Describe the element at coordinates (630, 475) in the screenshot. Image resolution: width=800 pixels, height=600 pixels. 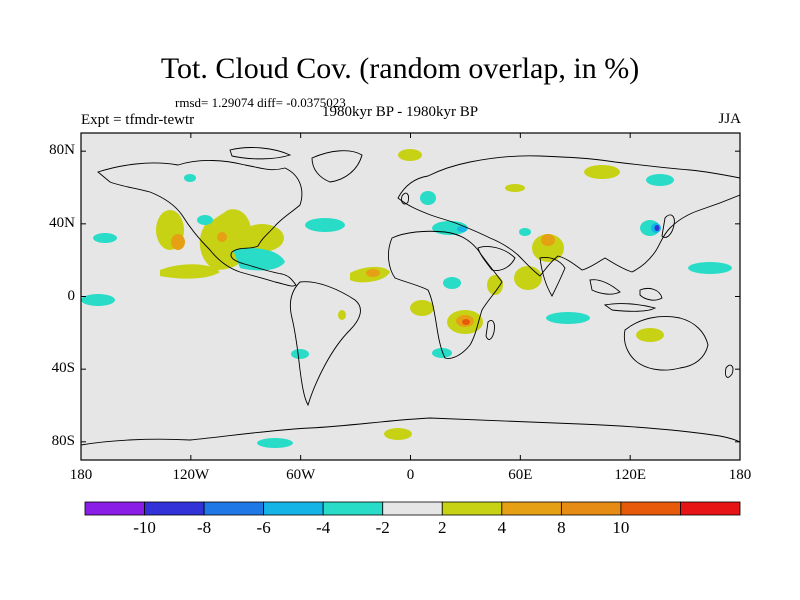
I see `x-tick-label: 120E` at that location.